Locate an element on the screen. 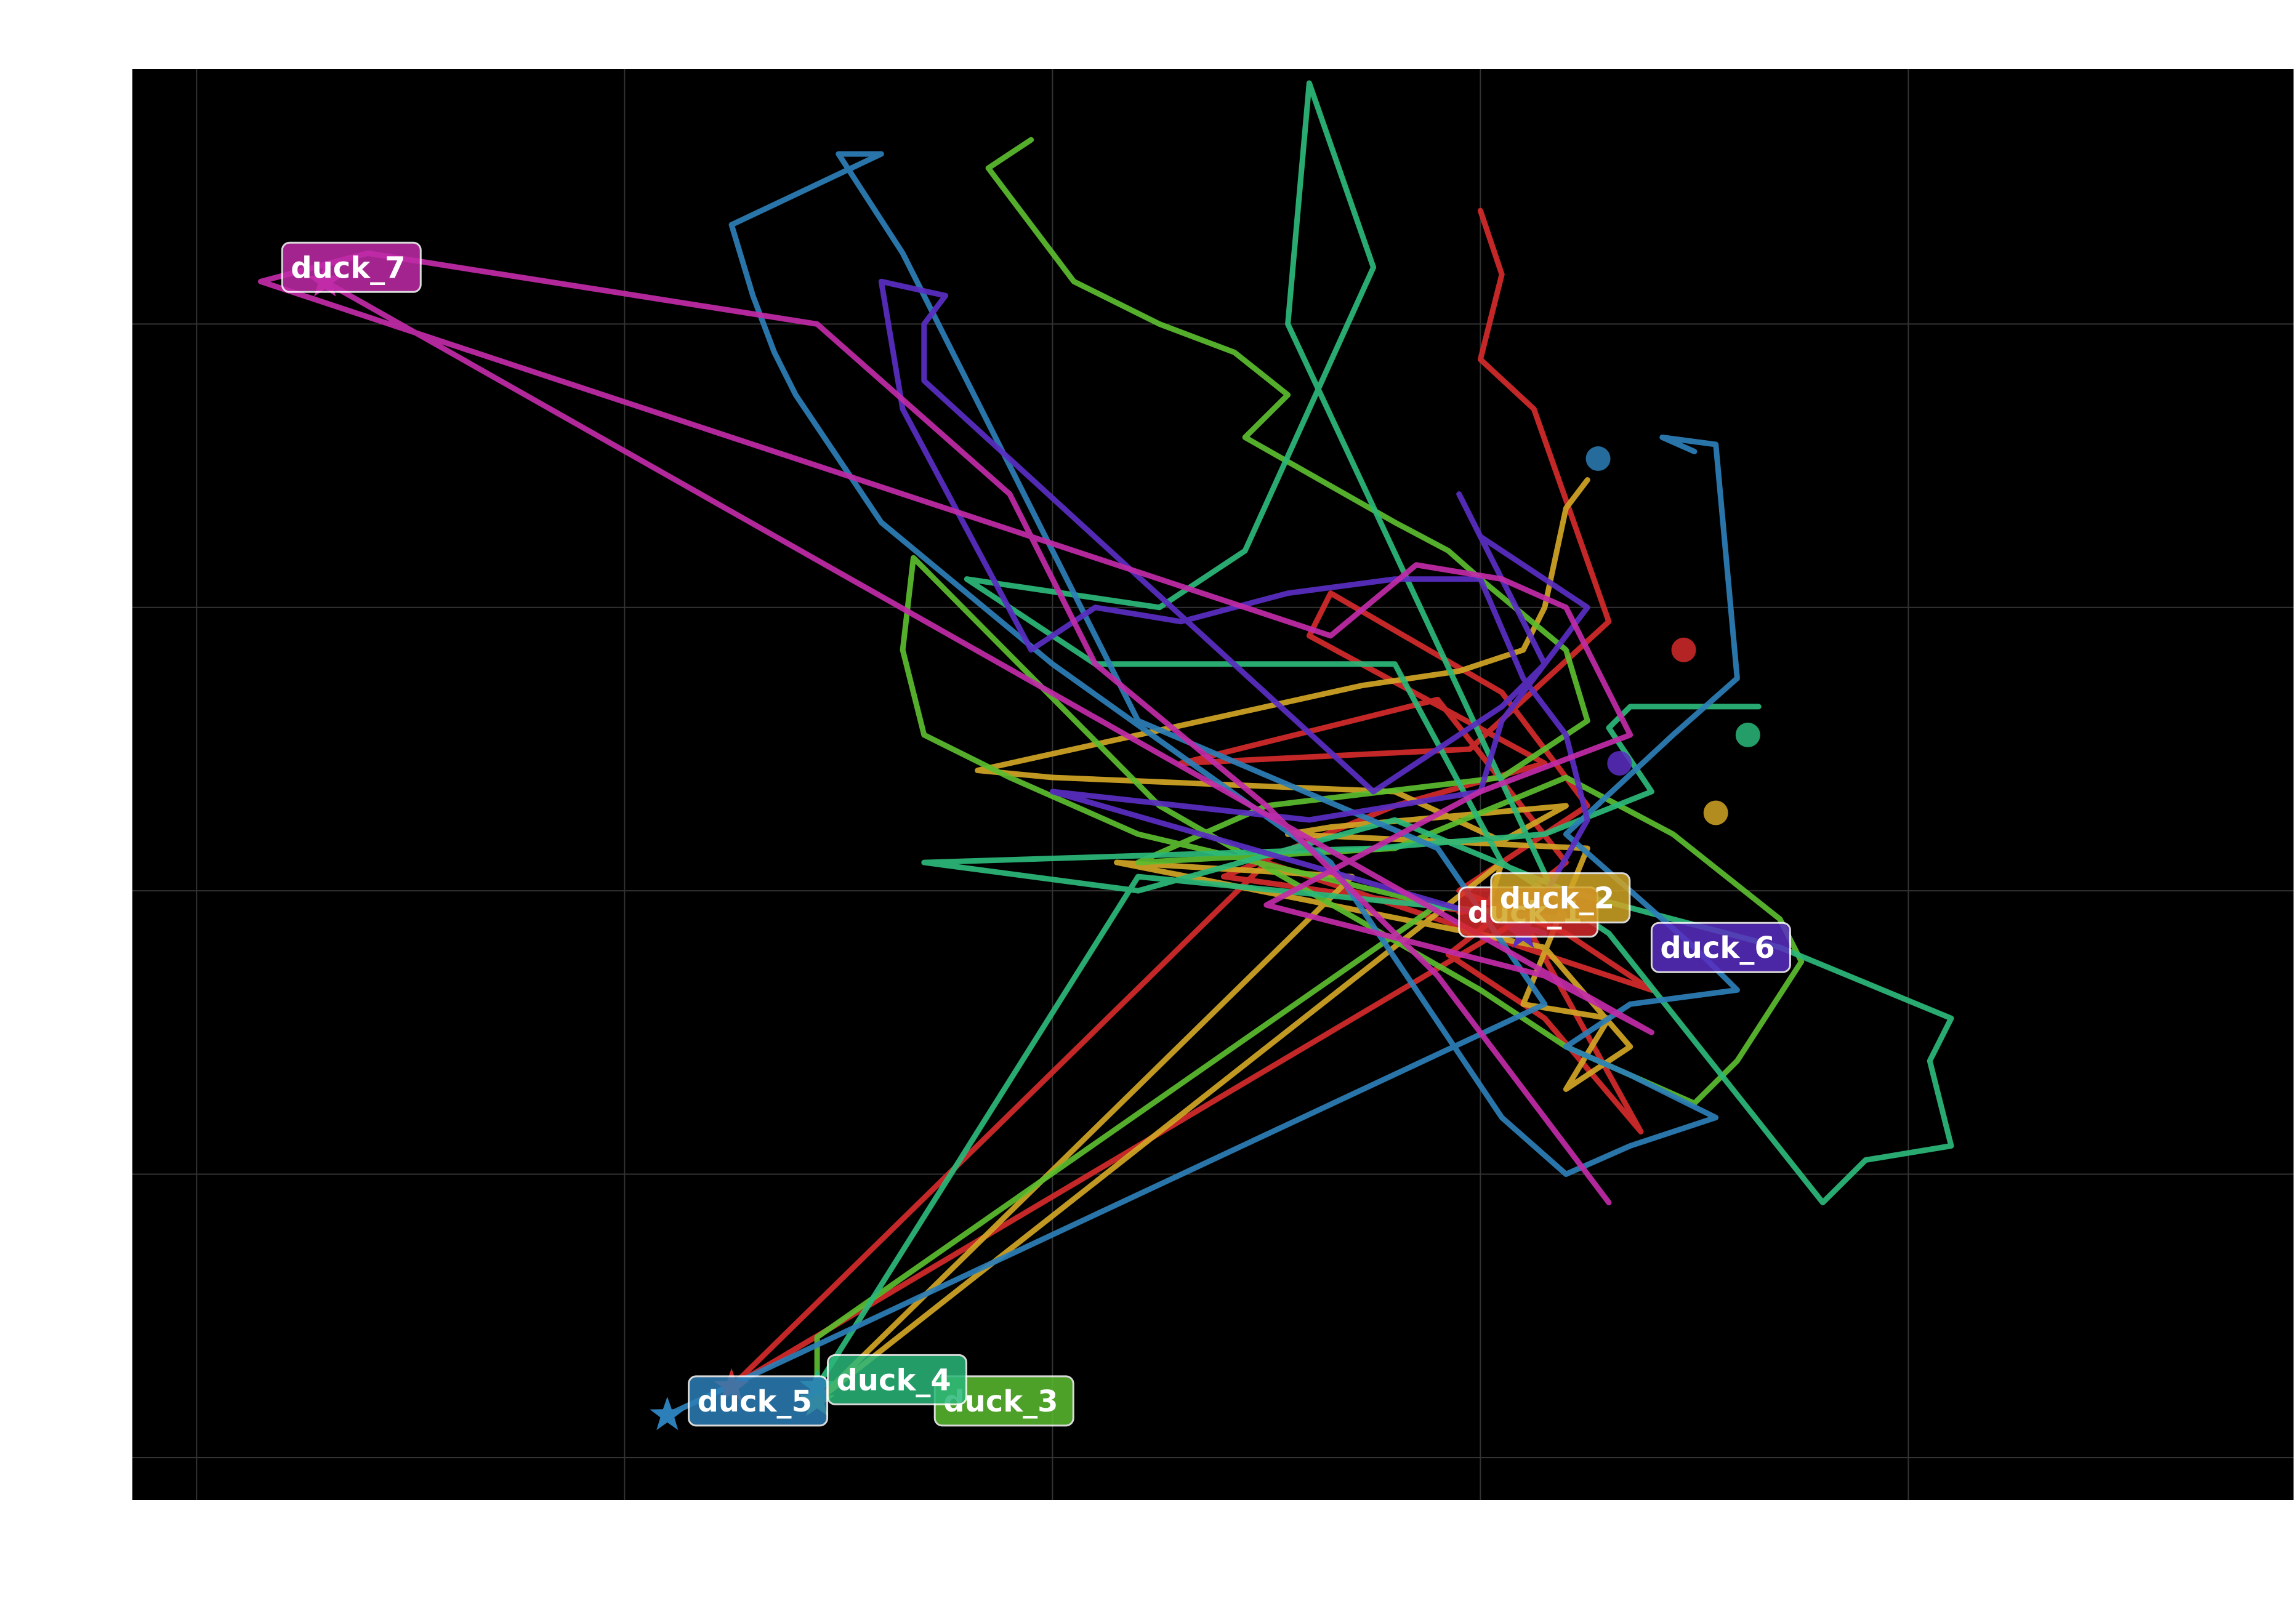 This screenshot has width=2296, height=1598. duck-label-text: duck_7 is located at coordinates (348, 268).